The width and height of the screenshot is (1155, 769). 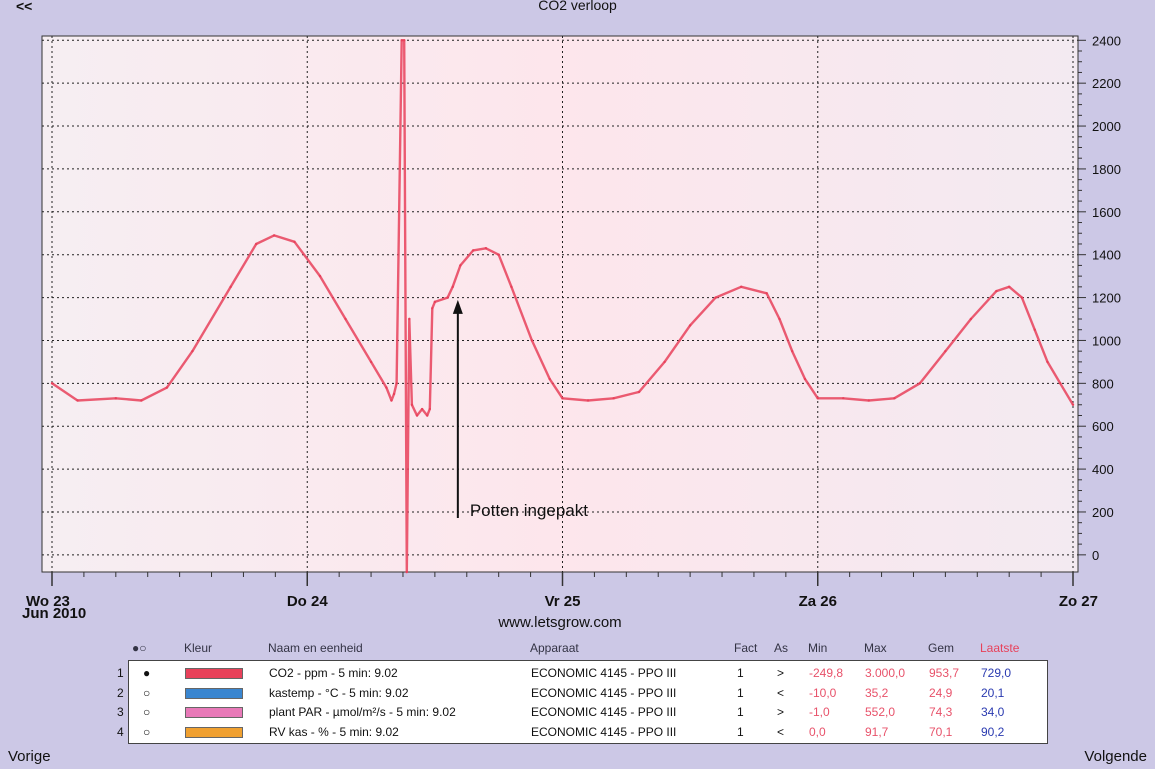 I want to click on y-tick-label: 400, so click(x=1103, y=469).